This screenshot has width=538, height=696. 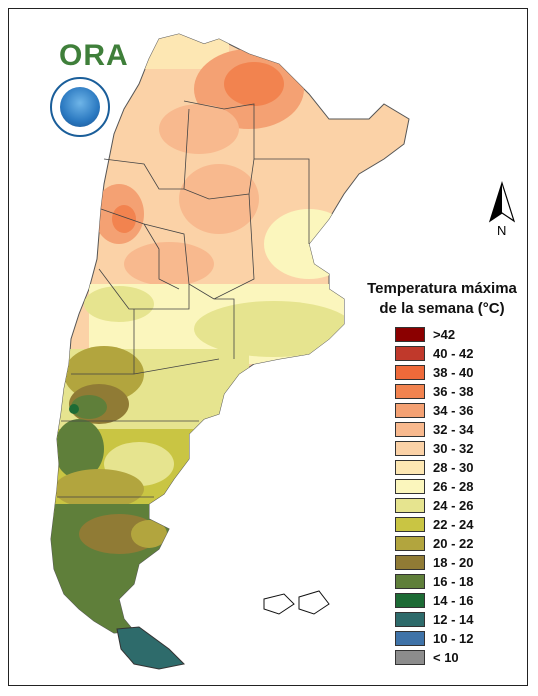 I want to click on legend-item: 12 - 14, so click(x=434, y=619).